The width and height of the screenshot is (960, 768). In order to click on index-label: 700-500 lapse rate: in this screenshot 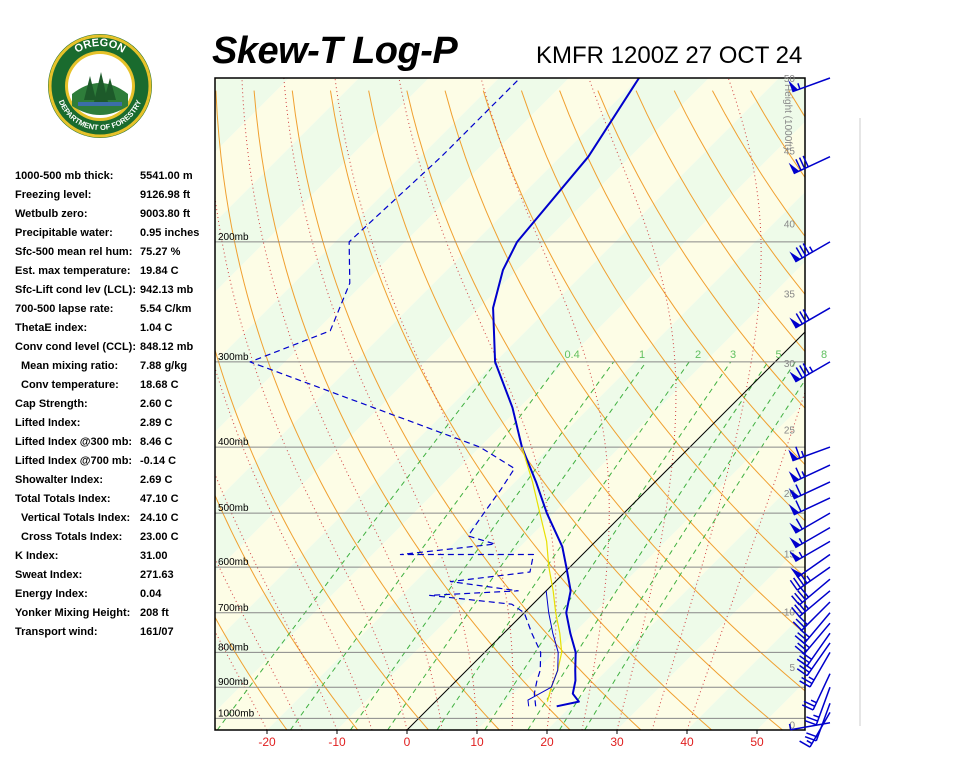, I will do `click(64, 309)`.